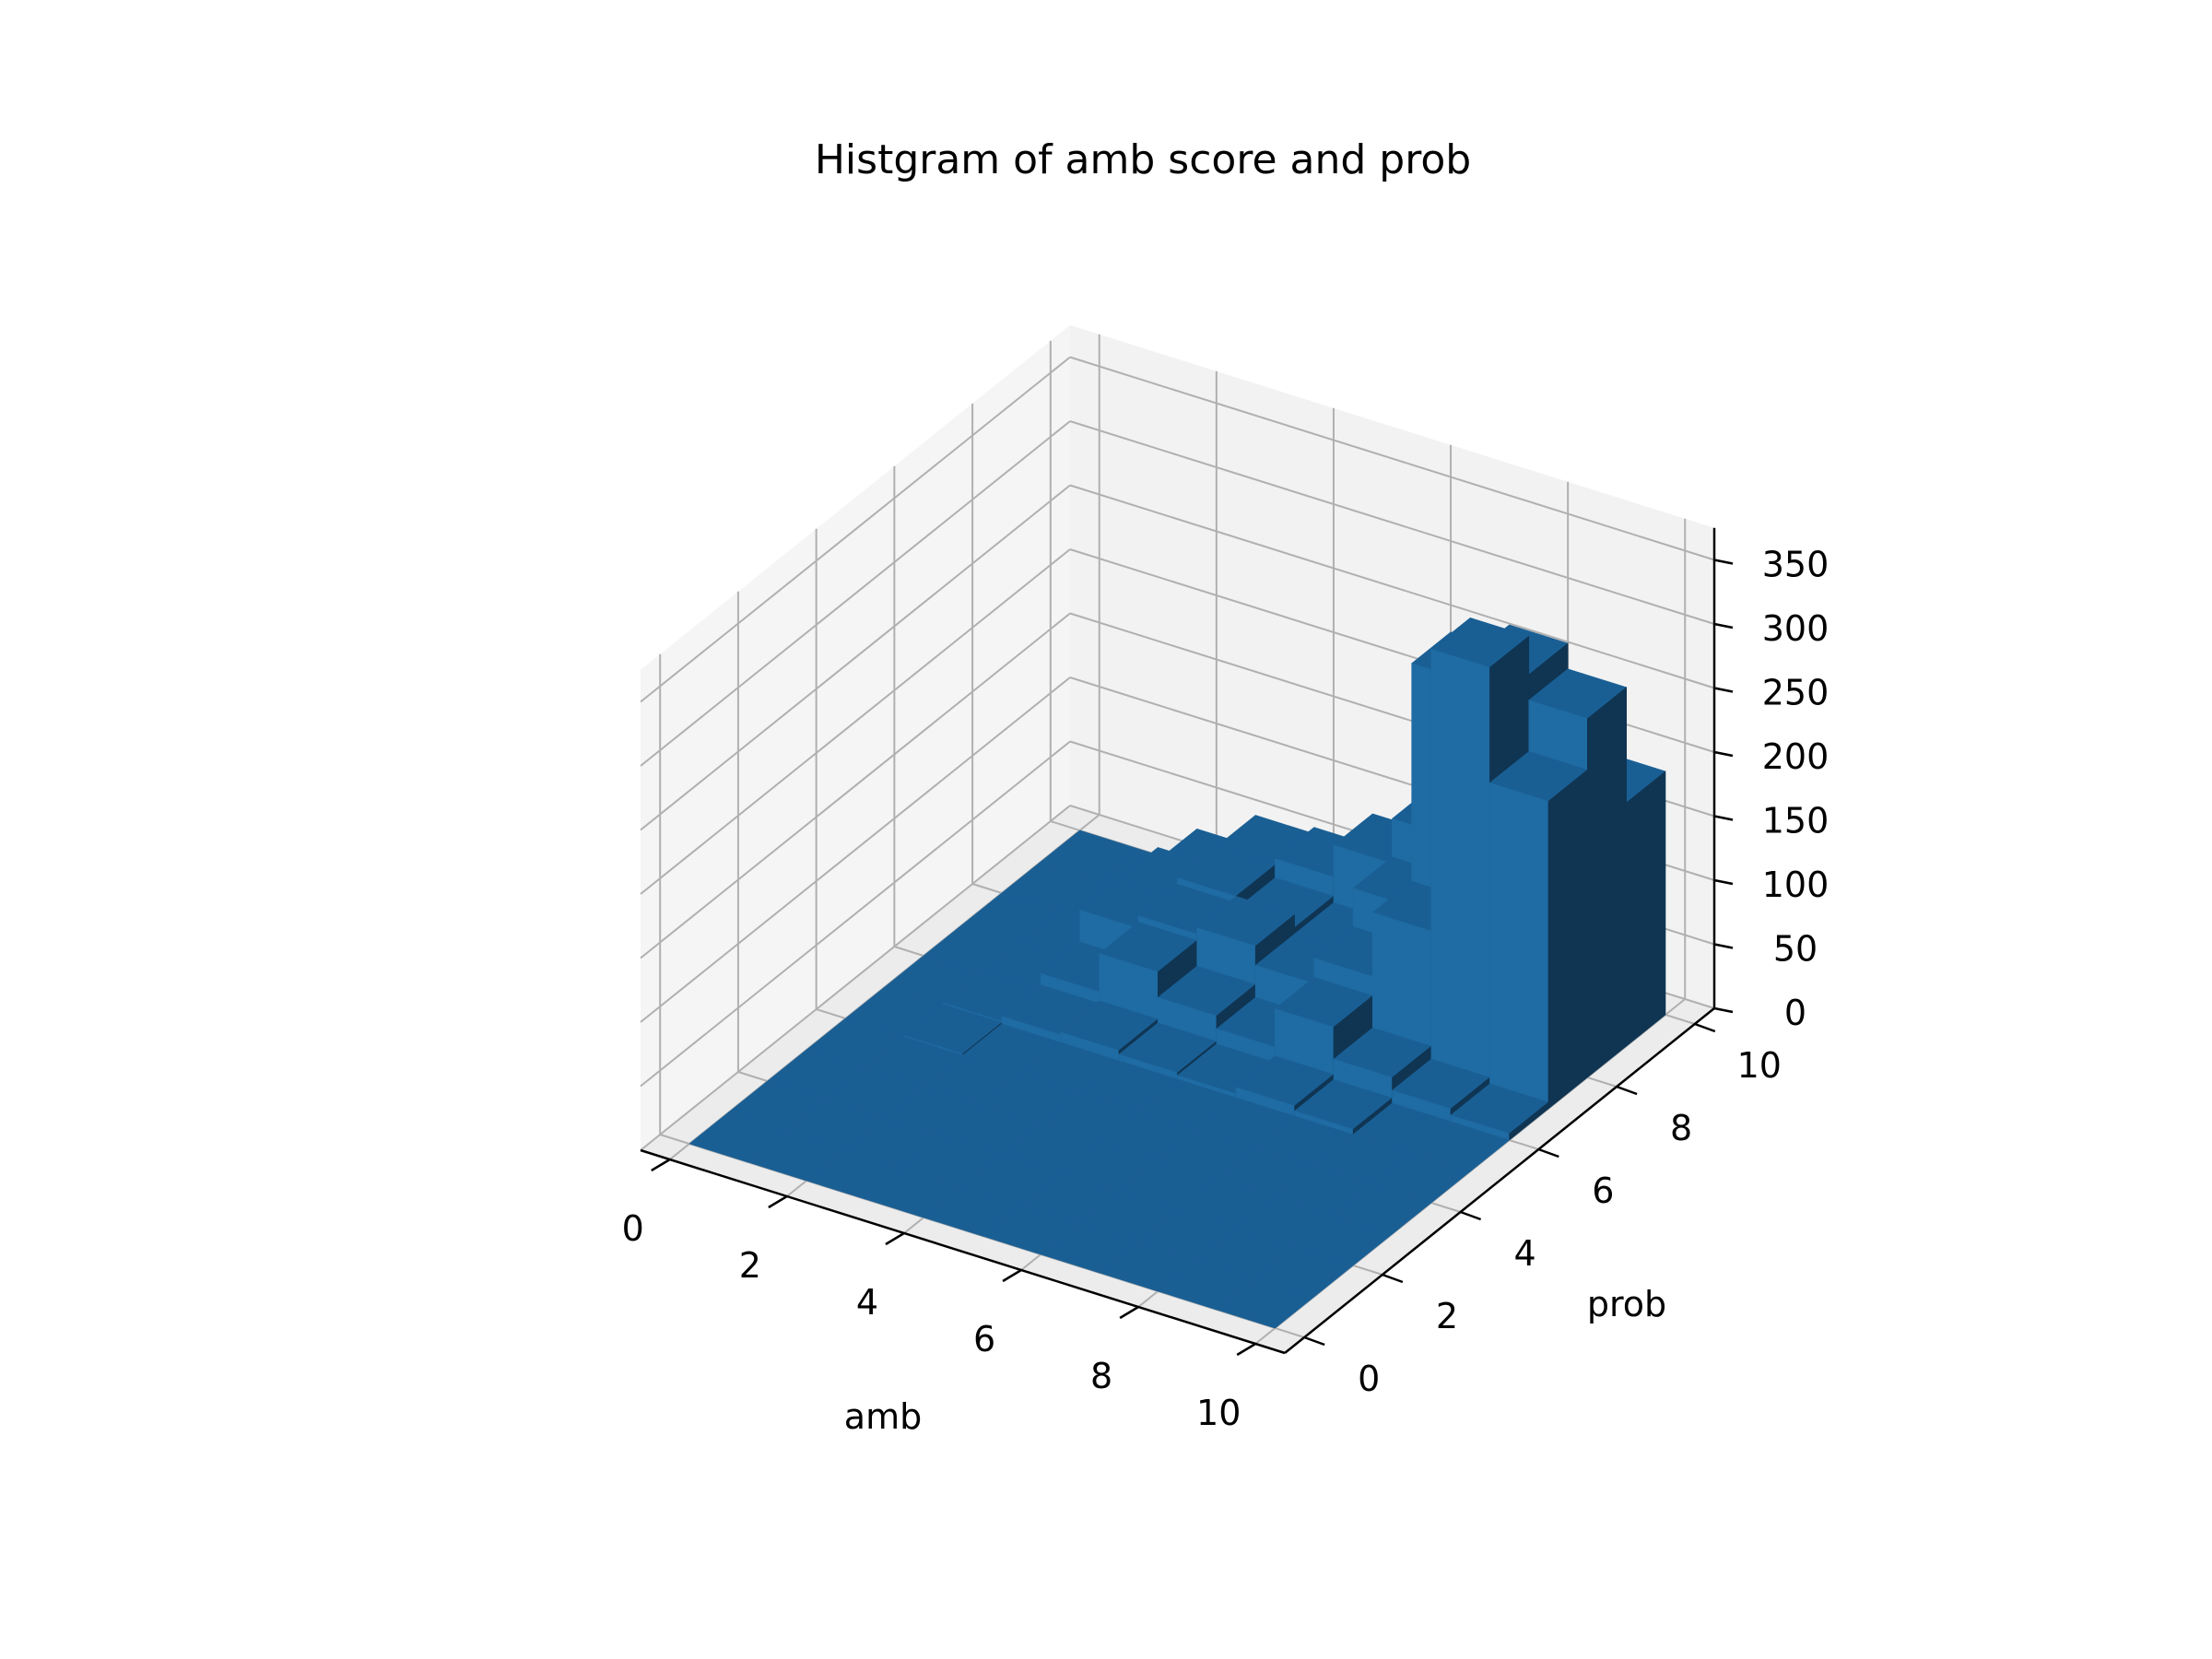  I want to click on x-axis-line, so click(963, 1251).